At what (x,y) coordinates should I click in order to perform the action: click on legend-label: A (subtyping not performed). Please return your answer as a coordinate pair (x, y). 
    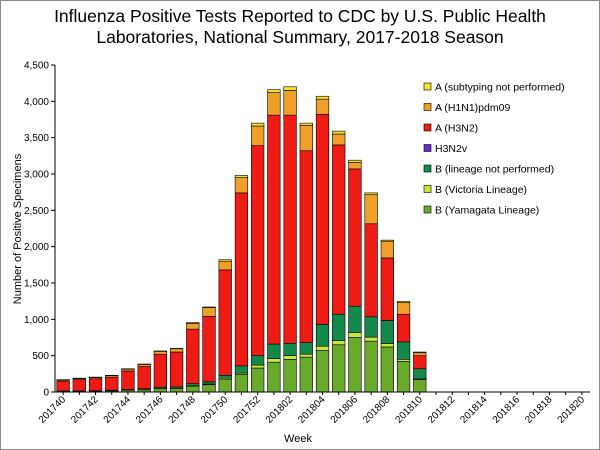
    Looking at the image, I should click on (500, 88).